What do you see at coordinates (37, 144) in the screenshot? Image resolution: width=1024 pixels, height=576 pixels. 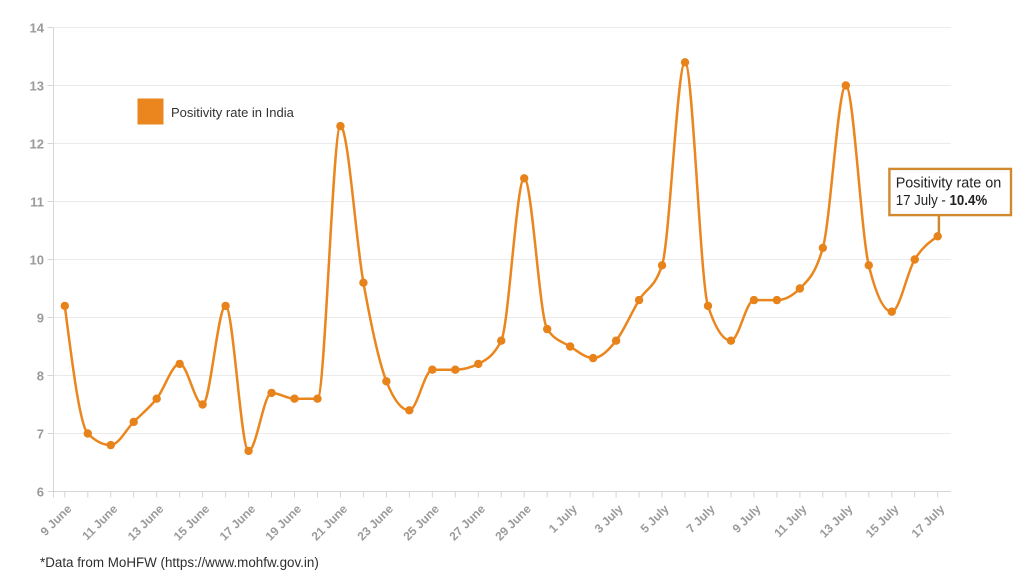 I see `svg-text: 12` at bounding box center [37, 144].